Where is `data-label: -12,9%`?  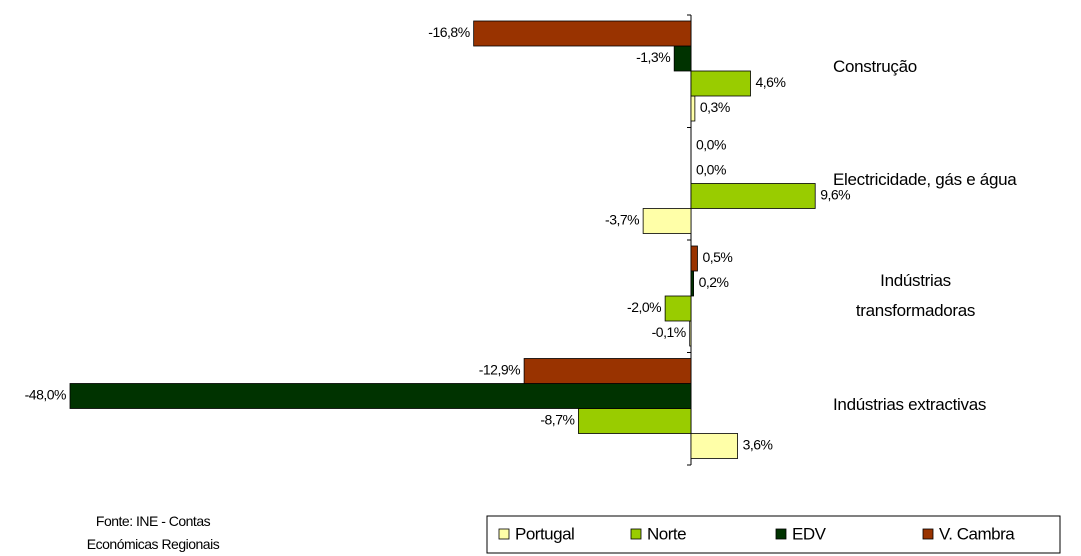 data-label: -12,9% is located at coordinates (499, 370).